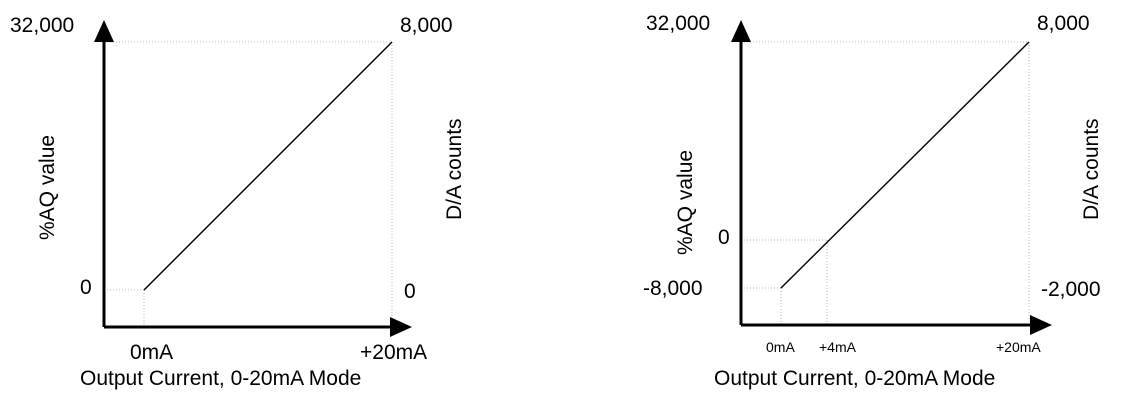  What do you see at coordinates (268, 166) in the screenshot?
I see `left-transfer-line` at bounding box center [268, 166].